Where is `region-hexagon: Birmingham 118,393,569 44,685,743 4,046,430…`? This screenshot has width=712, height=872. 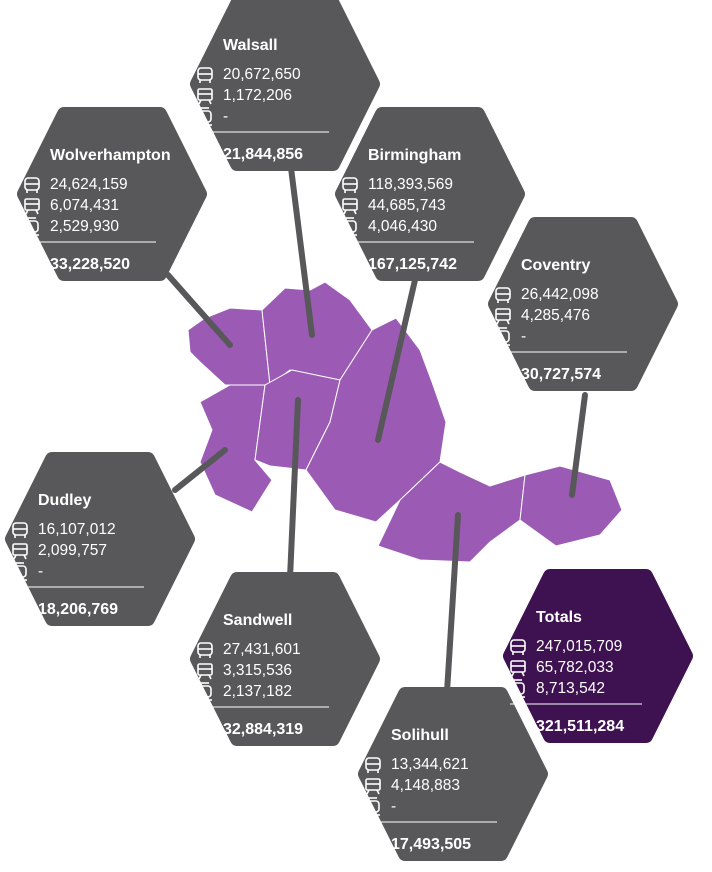 region-hexagon: Birmingham 118,393,569 44,685,743 4,046,430… is located at coordinates (430, 194).